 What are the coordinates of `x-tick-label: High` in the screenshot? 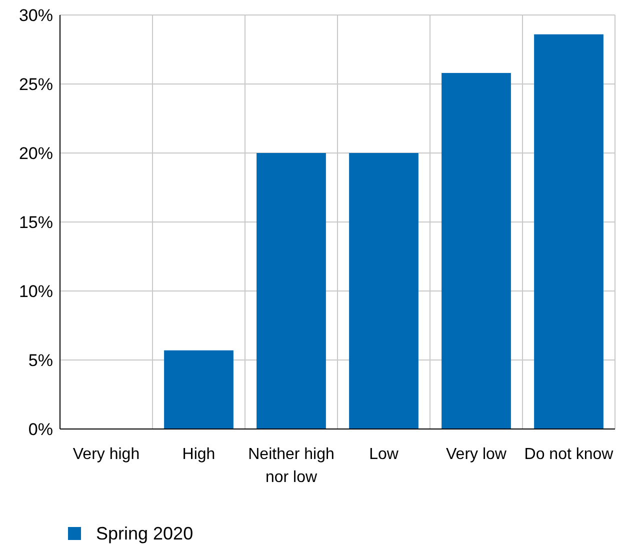 It's located at (199, 454).